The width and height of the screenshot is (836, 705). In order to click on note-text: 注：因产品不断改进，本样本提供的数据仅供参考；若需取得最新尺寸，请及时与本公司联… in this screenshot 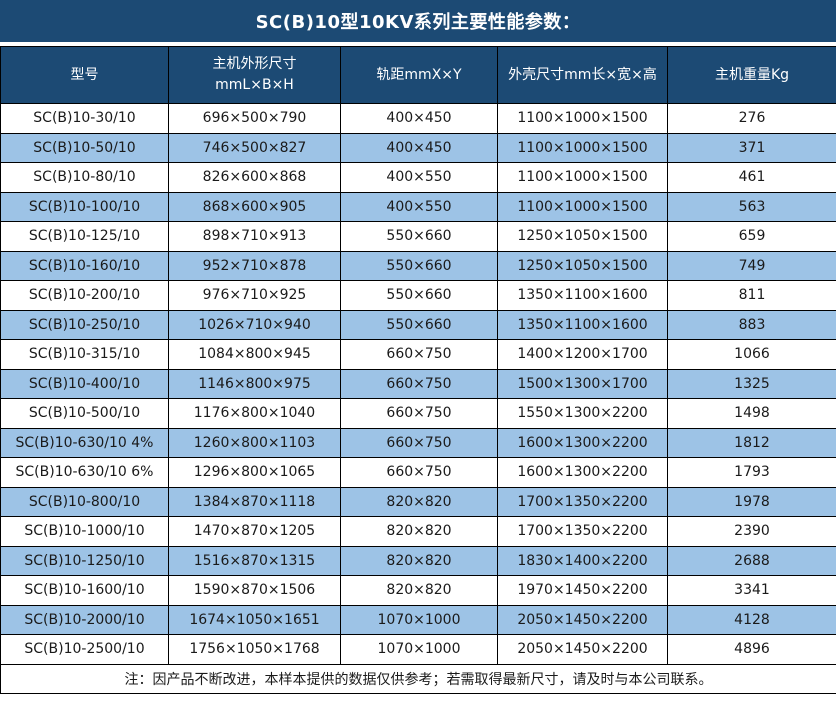, I will do `click(418, 678)`.